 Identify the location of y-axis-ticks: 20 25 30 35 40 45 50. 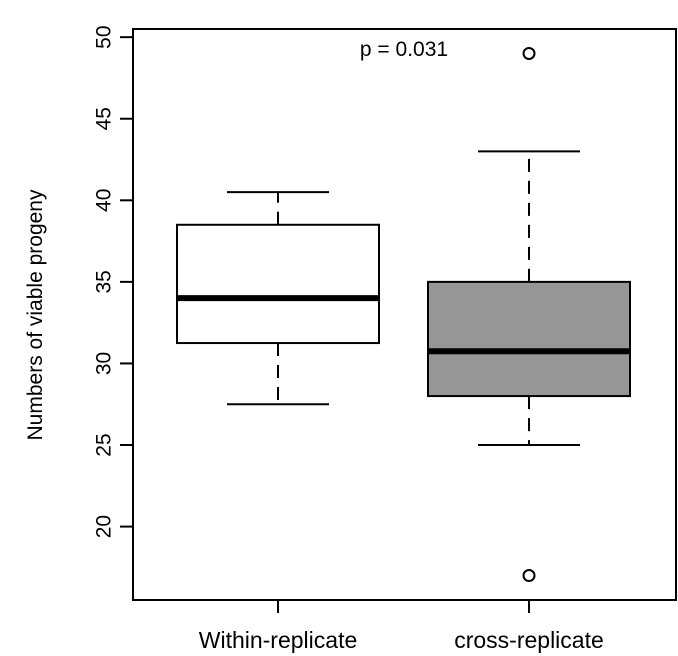
(113, 281).